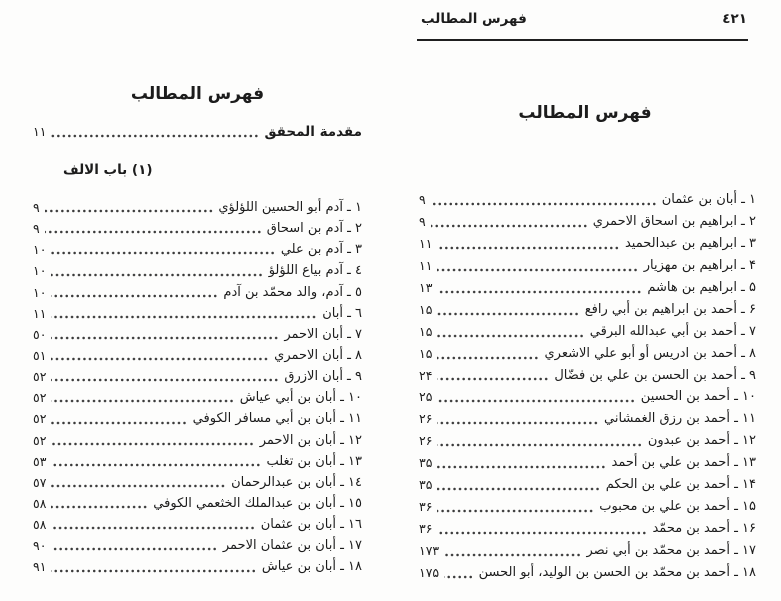 The width and height of the screenshot is (781, 601). Describe the element at coordinates (655, 375) in the screenshot. I see `entry-label: ٩ ـ أحمد بن الحسن بن علي بن فضّال` at that location.